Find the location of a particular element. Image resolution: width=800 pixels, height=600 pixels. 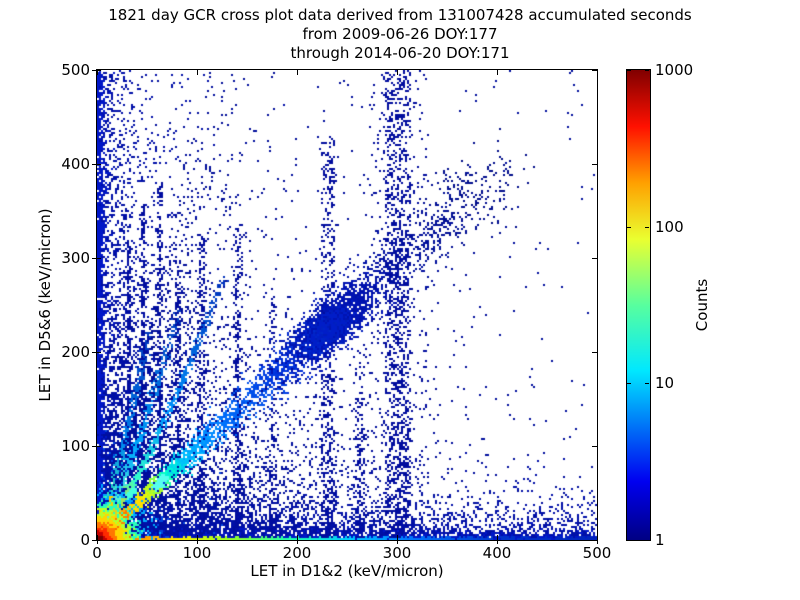

colorbar-tick-label: 1 is located at coordinates (660, 540).